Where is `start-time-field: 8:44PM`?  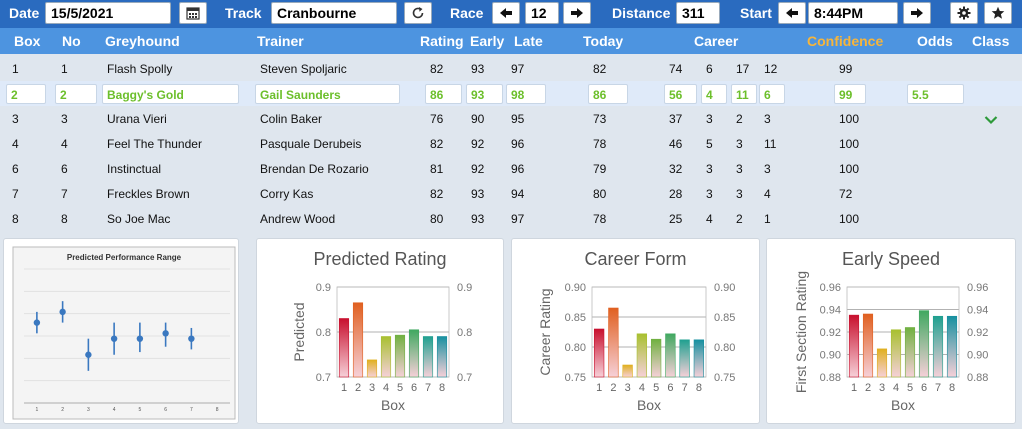
start-time-field: 8:44PM is located at coordinates (853, 13).